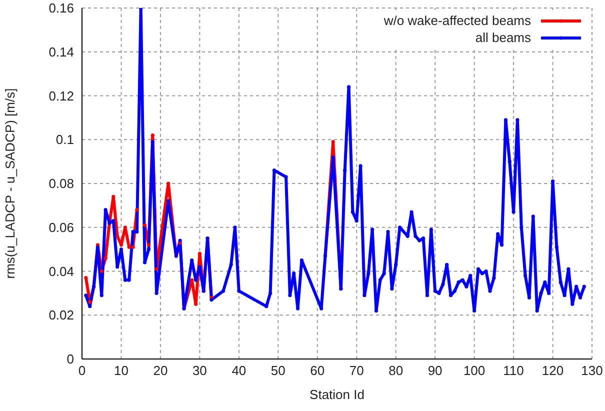 This screenshot has width=605, height=411. Describe the element at coordinates (160, 370) in the screenshot. I see `x-tick-label: 20` at that location.